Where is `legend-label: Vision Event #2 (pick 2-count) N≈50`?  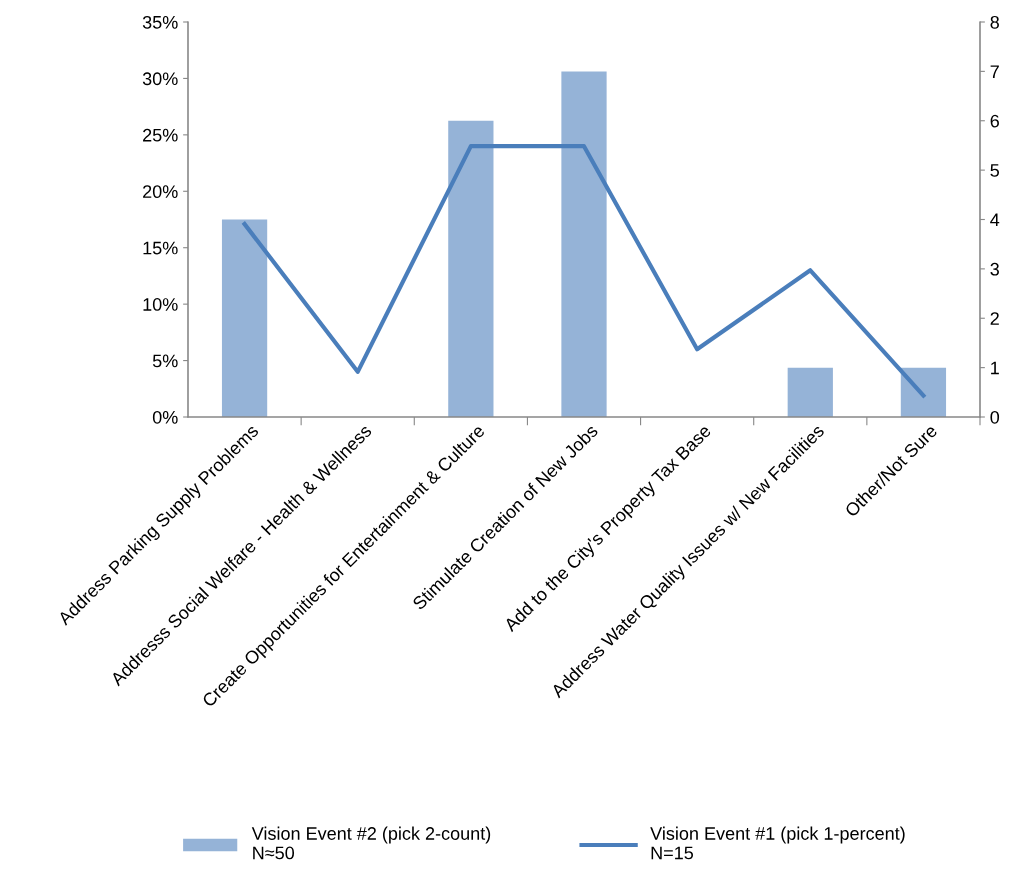 legend-label: Vision Event #2 (pick 2-count) N≈50 is located at coordinates (371, 843).